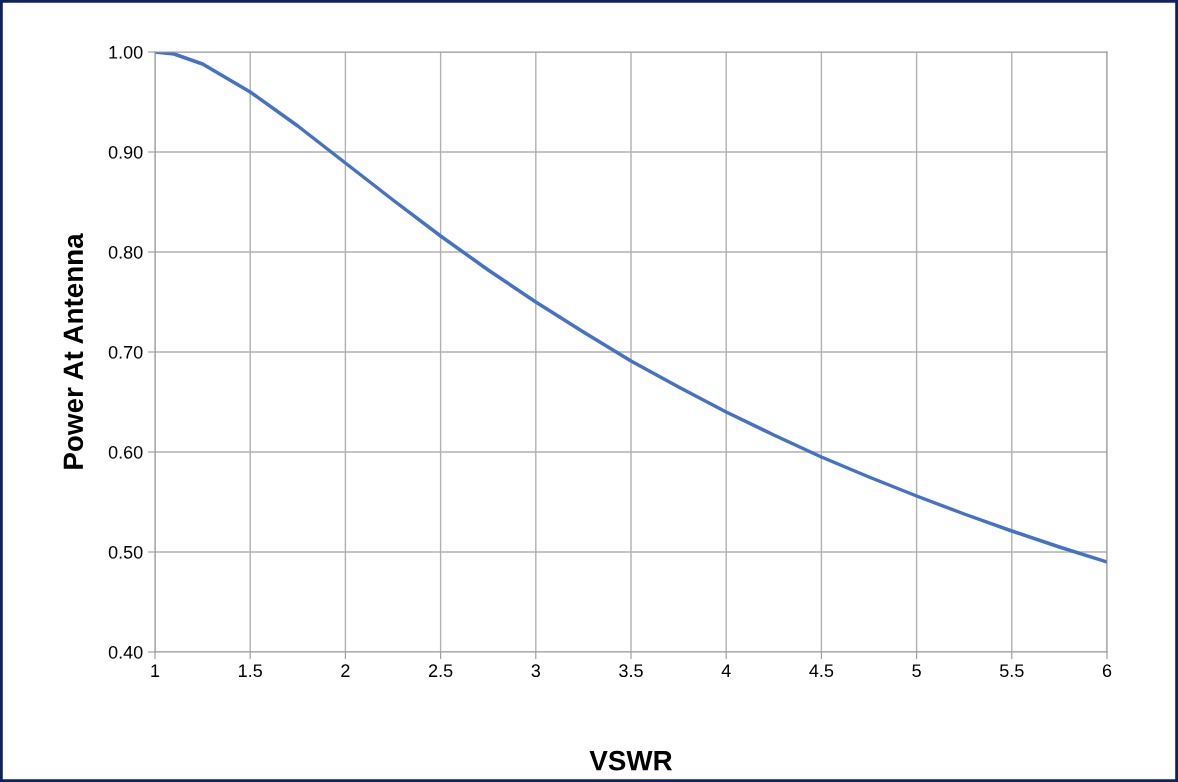  What do you see at coordinates (125, 552) in the screenshot?
I see `y-tick-label: 0.50` at bounding box center [125, 552].